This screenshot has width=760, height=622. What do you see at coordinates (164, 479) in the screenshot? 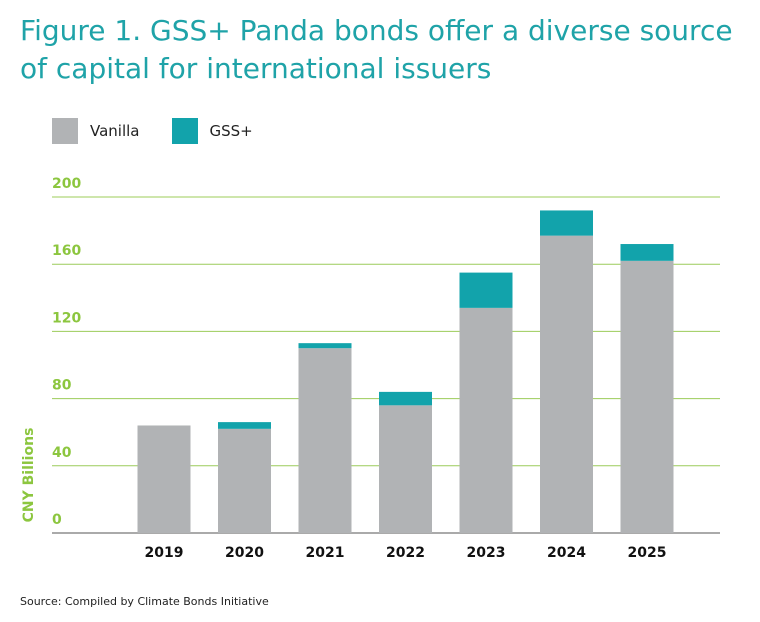
I see `bar-vanilla-2019` at bounding box center [164, 479].